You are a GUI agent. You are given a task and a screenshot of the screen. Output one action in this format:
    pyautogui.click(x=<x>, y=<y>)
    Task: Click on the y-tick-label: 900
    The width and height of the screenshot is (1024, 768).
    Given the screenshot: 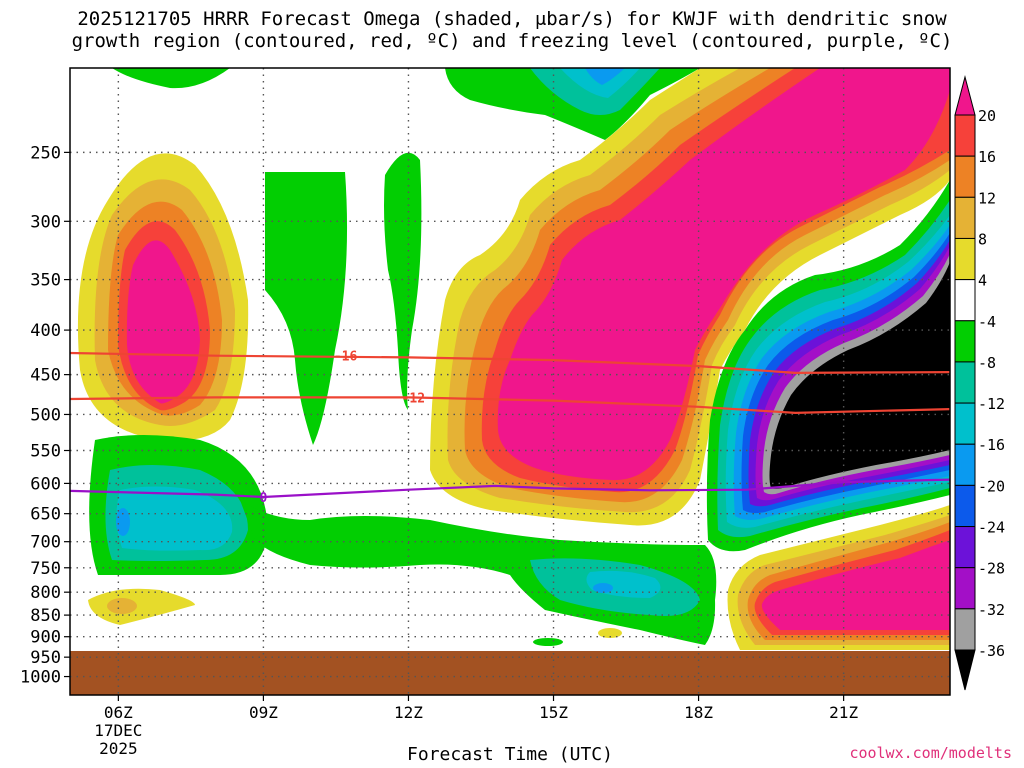 What is the action you would take?
    pyautogui.click(x=45, y=638)
    